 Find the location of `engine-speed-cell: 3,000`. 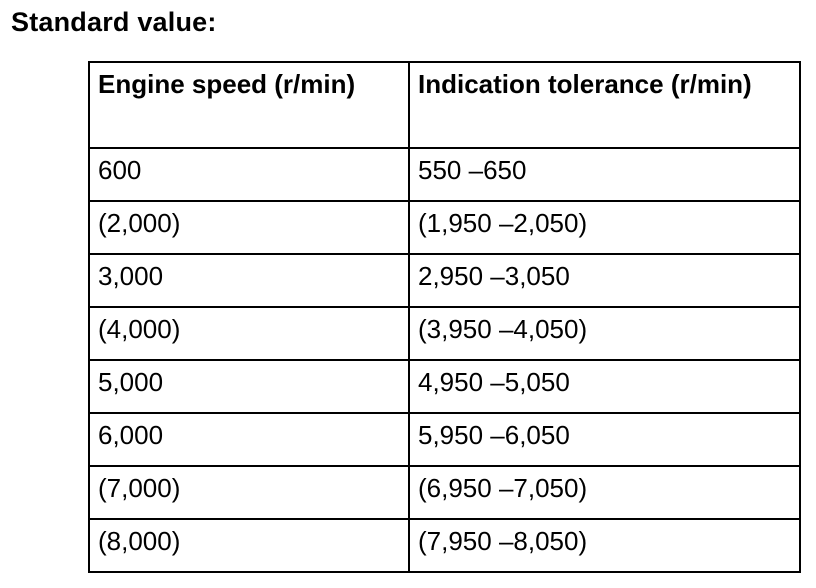

engine-speed-cell: 3,000 is located at coordinates (249, 280).